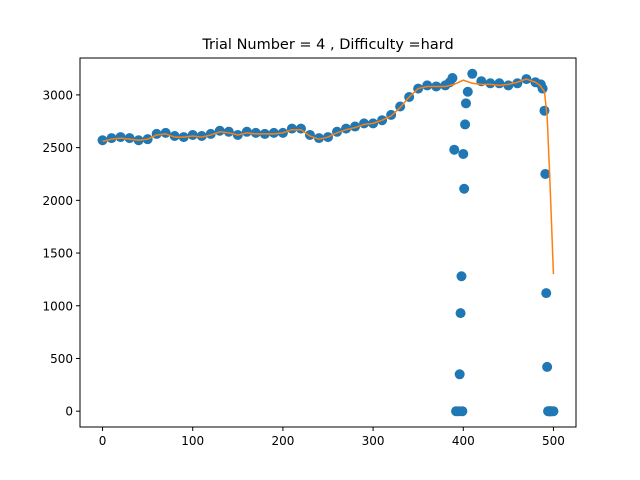 This screenshot has width=640, height=480. I want to click on x-tick-label: 400, so click(463, 441).